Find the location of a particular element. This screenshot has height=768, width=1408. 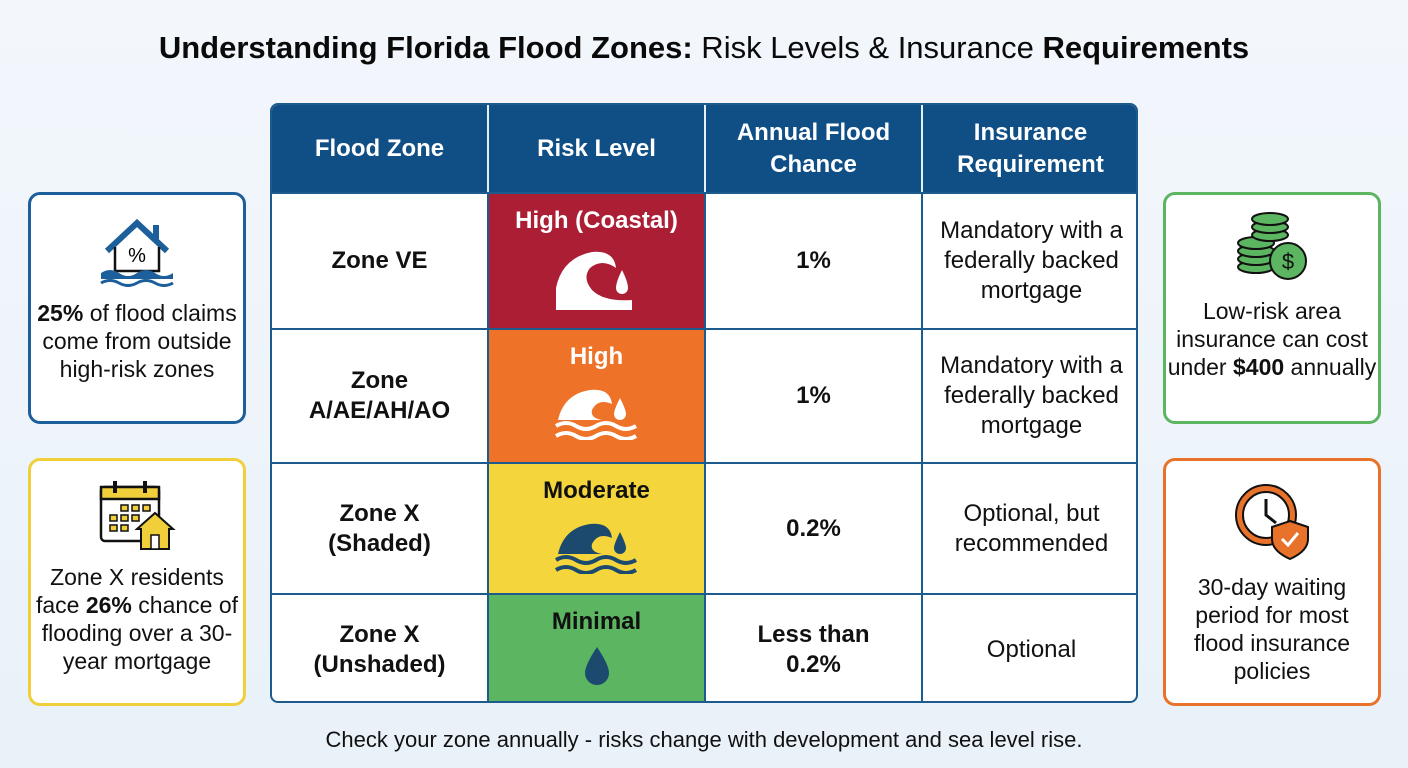

zone-cell: Zone X (Shaded) is located at coordinates (380, 527).